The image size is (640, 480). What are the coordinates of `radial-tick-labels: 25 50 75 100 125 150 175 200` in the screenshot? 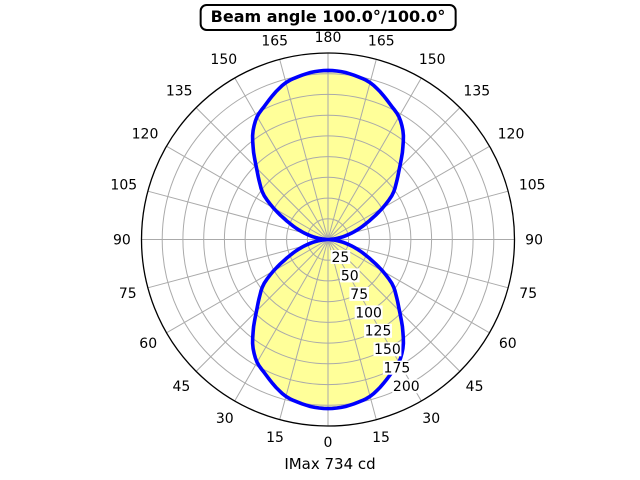 It's located at (375, 322).